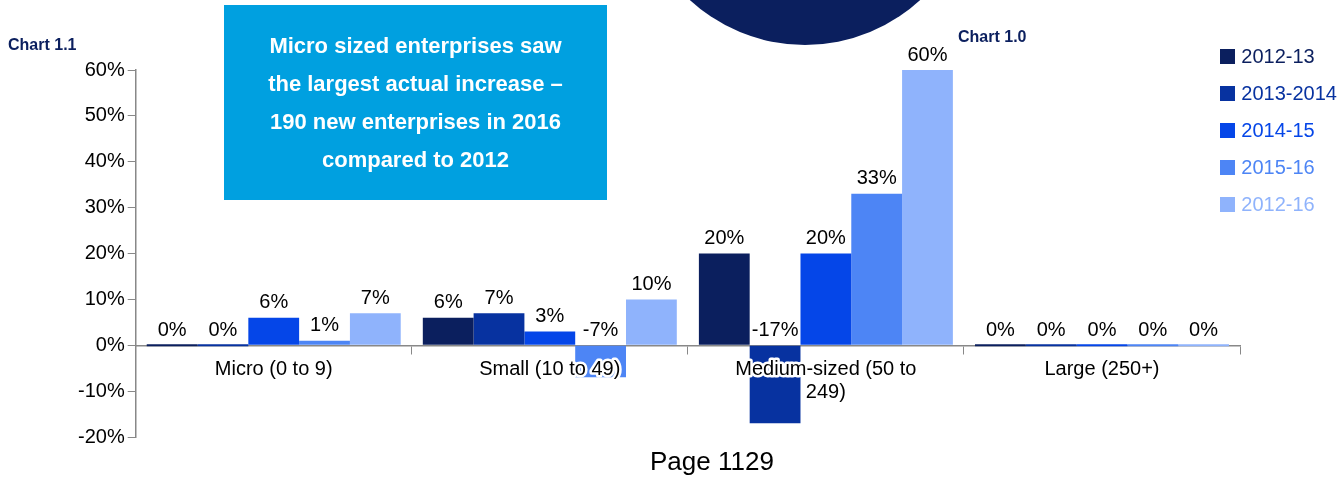  What do you see at coordinates (992, 37) in the screenshot?
I see `caption: Chart 1.0` at bounding box center [992, 37].